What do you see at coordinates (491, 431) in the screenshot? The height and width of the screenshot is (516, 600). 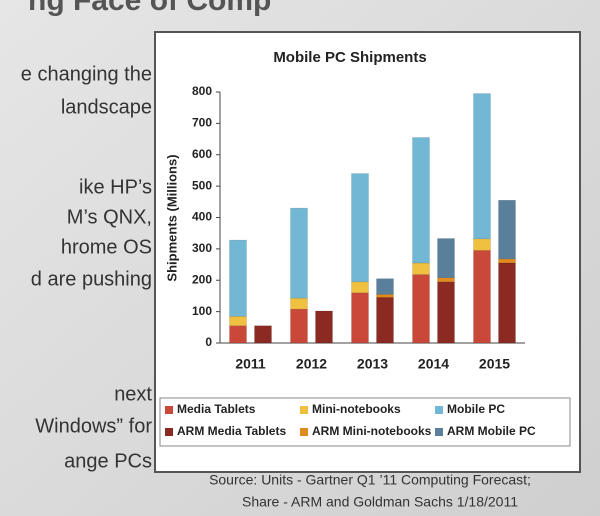 I see `legend-label: ARM Mobile PC` at bounding box center [491, 431].